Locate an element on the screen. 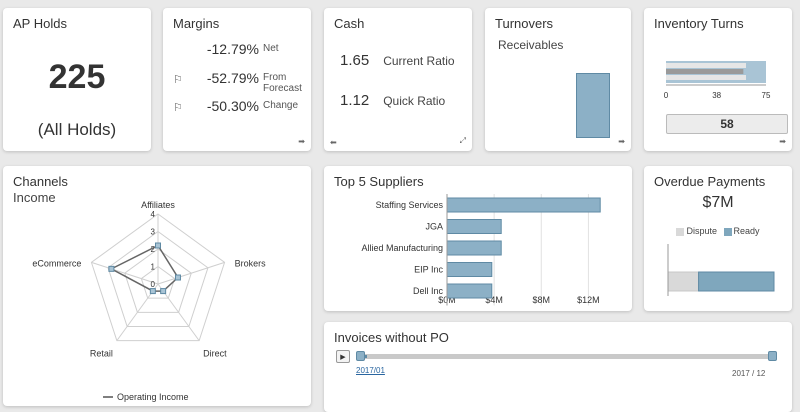  play-button: ▶ is located at coordinates (343, 356).